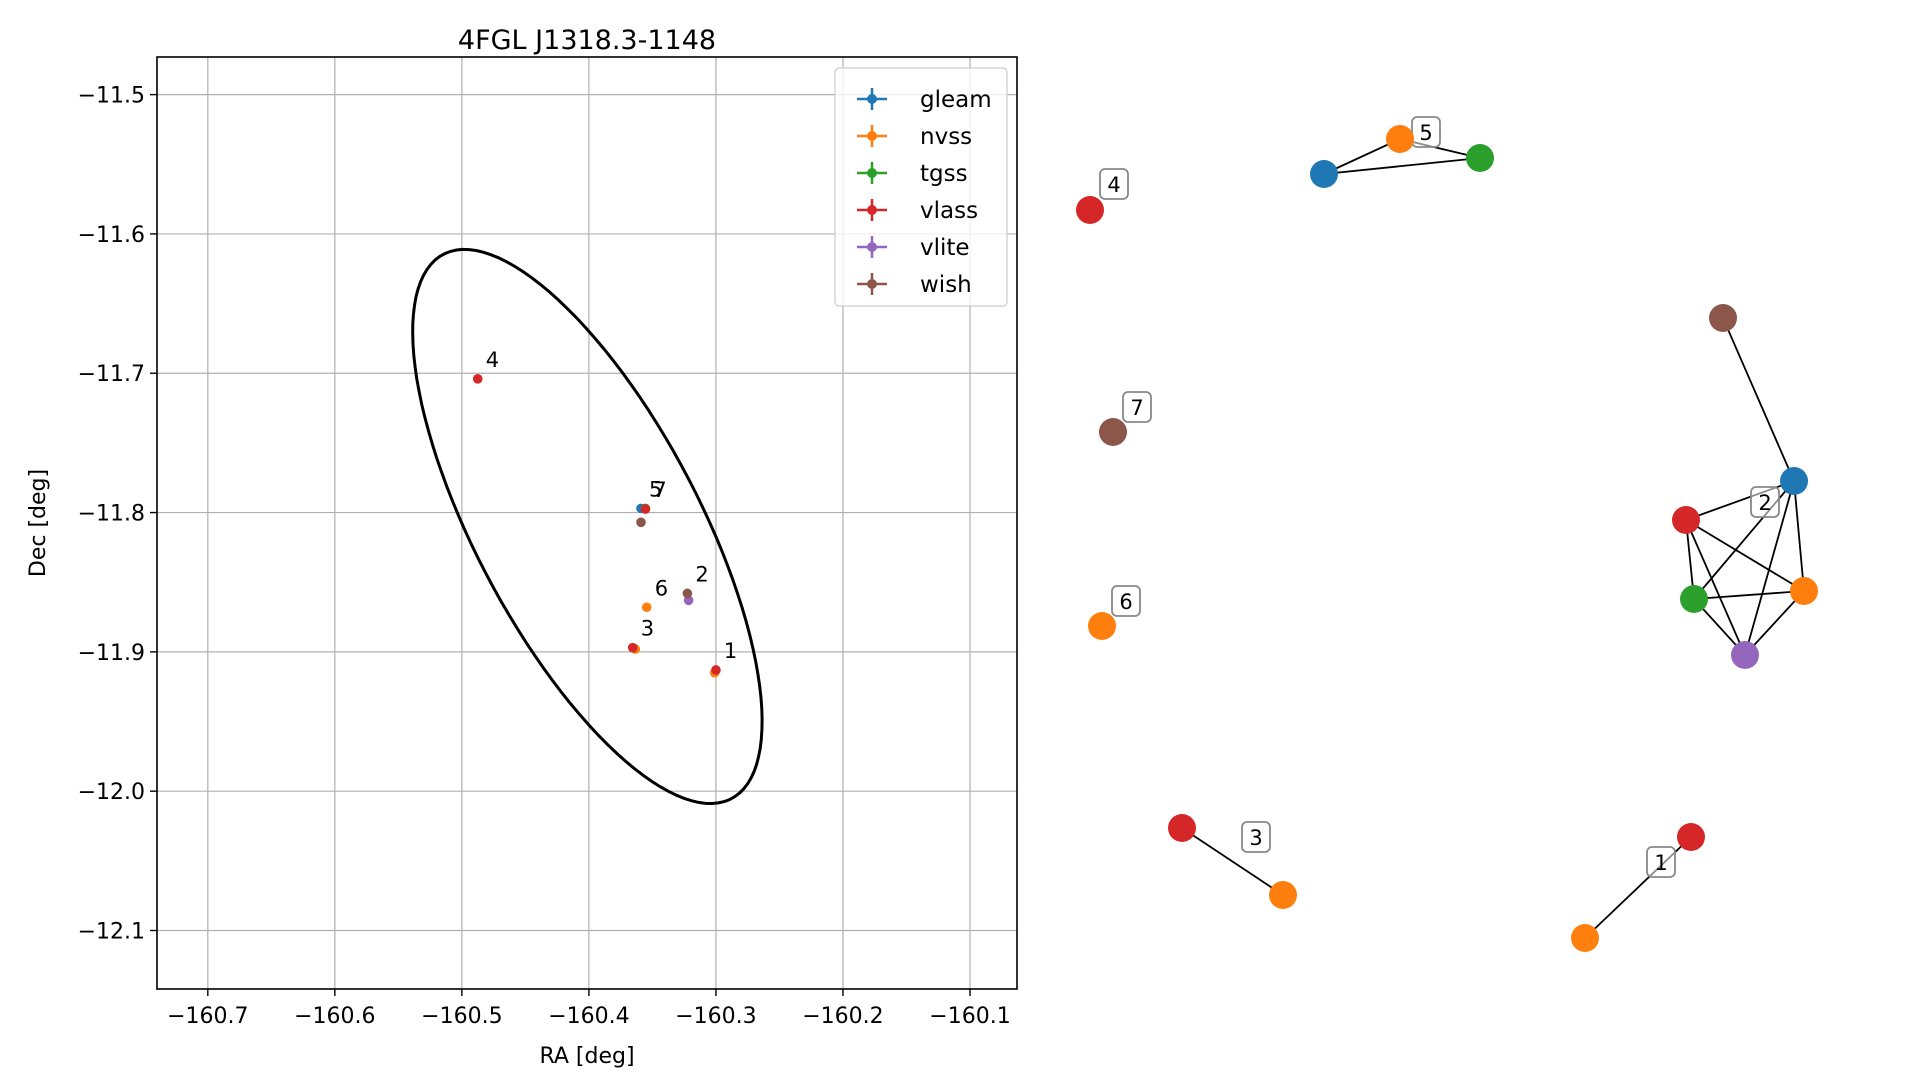 Image resolution: width=1919 pixels, height=1080 pixels. What do you see at coordinates (945, 248) in the screenshot?
I see `legend-label-vlite: vlite` at bounding box center [945, 248].